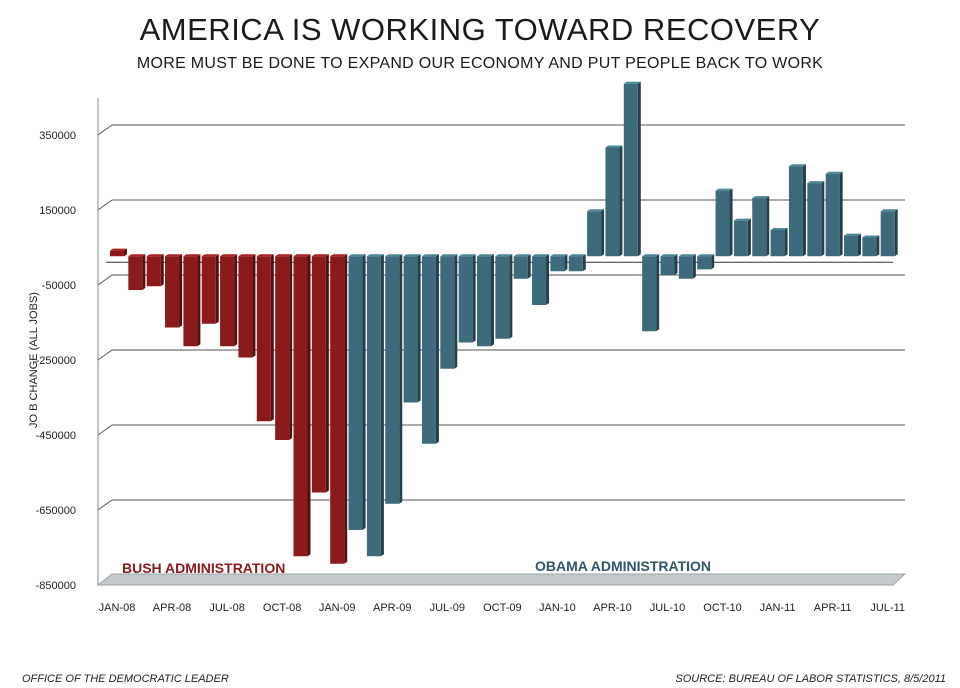 The width and height of the screenshot is (960, 688). I want to click on chart-title: AMERICA IS WORKING TOWARD RECOVERY, so click(480, 29).